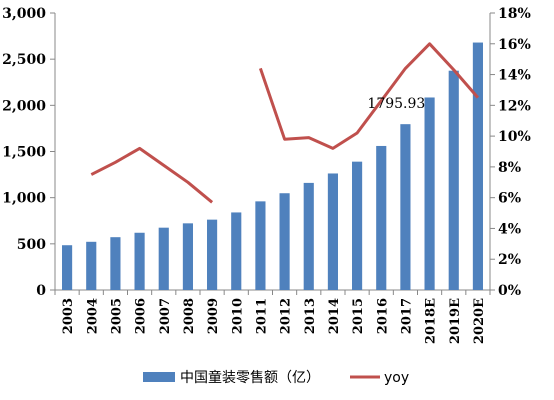 This screenshot has height=400, width=554. Describe the element at coordinates (261, 316) in the screenshot. I see `x-tick-label: 2011` at that location.